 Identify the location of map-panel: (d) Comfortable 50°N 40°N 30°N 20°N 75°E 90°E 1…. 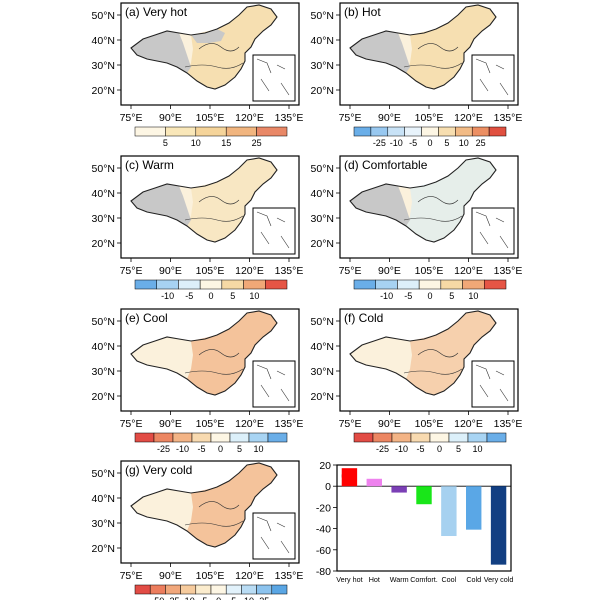
(417, 228).